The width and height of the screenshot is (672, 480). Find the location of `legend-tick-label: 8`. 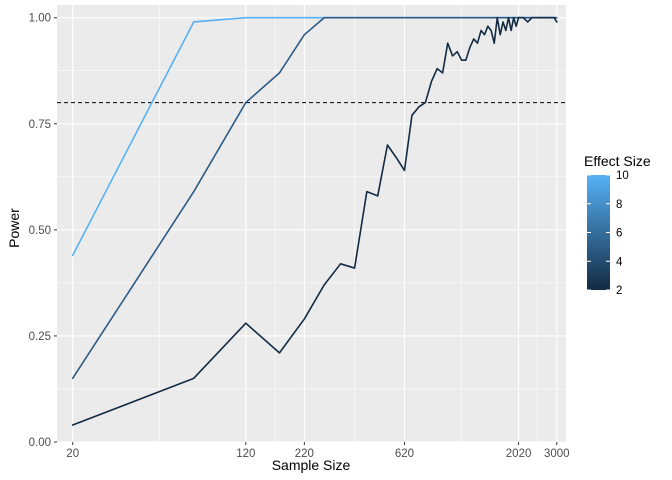

legend-tick-label: 8 is located at coordinates (619, 205).